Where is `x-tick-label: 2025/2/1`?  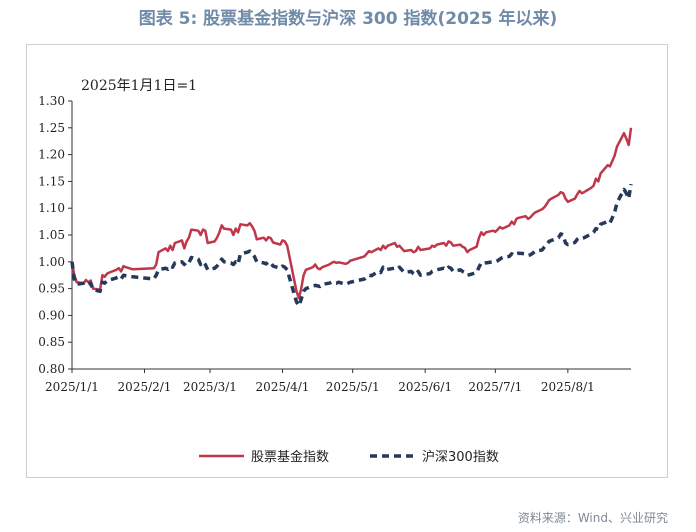 x-tick-label: 2025/2/1 is located at coordinates (145, 387).